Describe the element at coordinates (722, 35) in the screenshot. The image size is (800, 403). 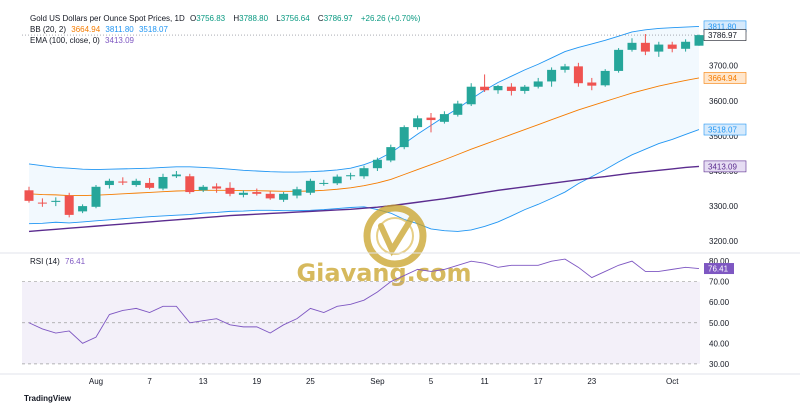
I see `price-label-text: 3786.97` at that location.